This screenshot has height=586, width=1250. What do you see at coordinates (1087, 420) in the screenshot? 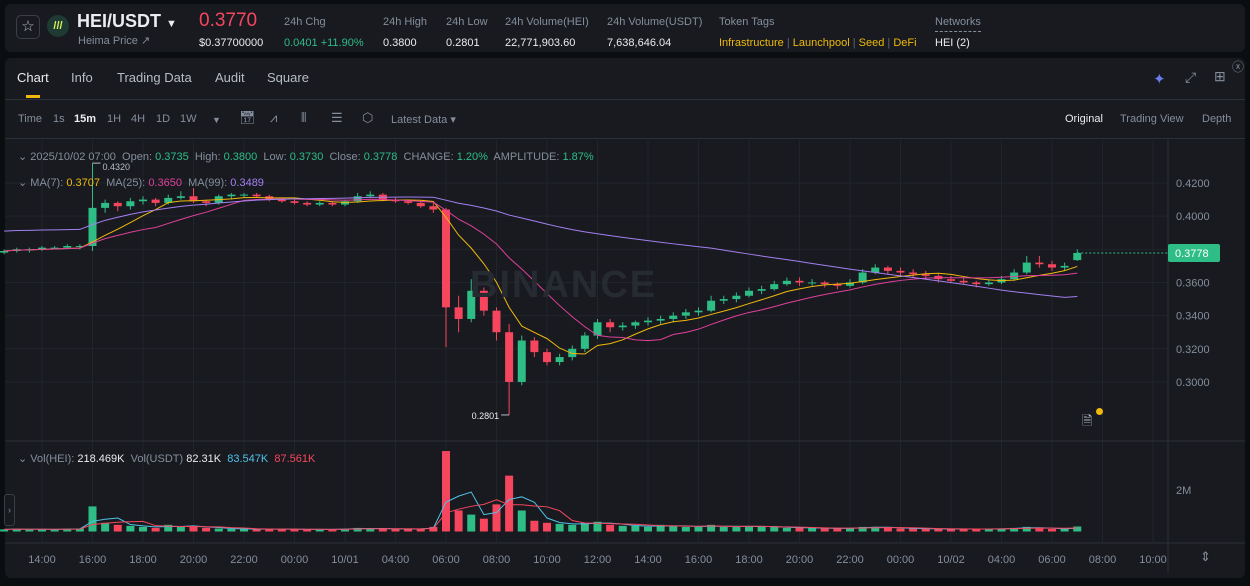
I see `notes-icon: 🗎︎` at bounding box center [1087, 420].